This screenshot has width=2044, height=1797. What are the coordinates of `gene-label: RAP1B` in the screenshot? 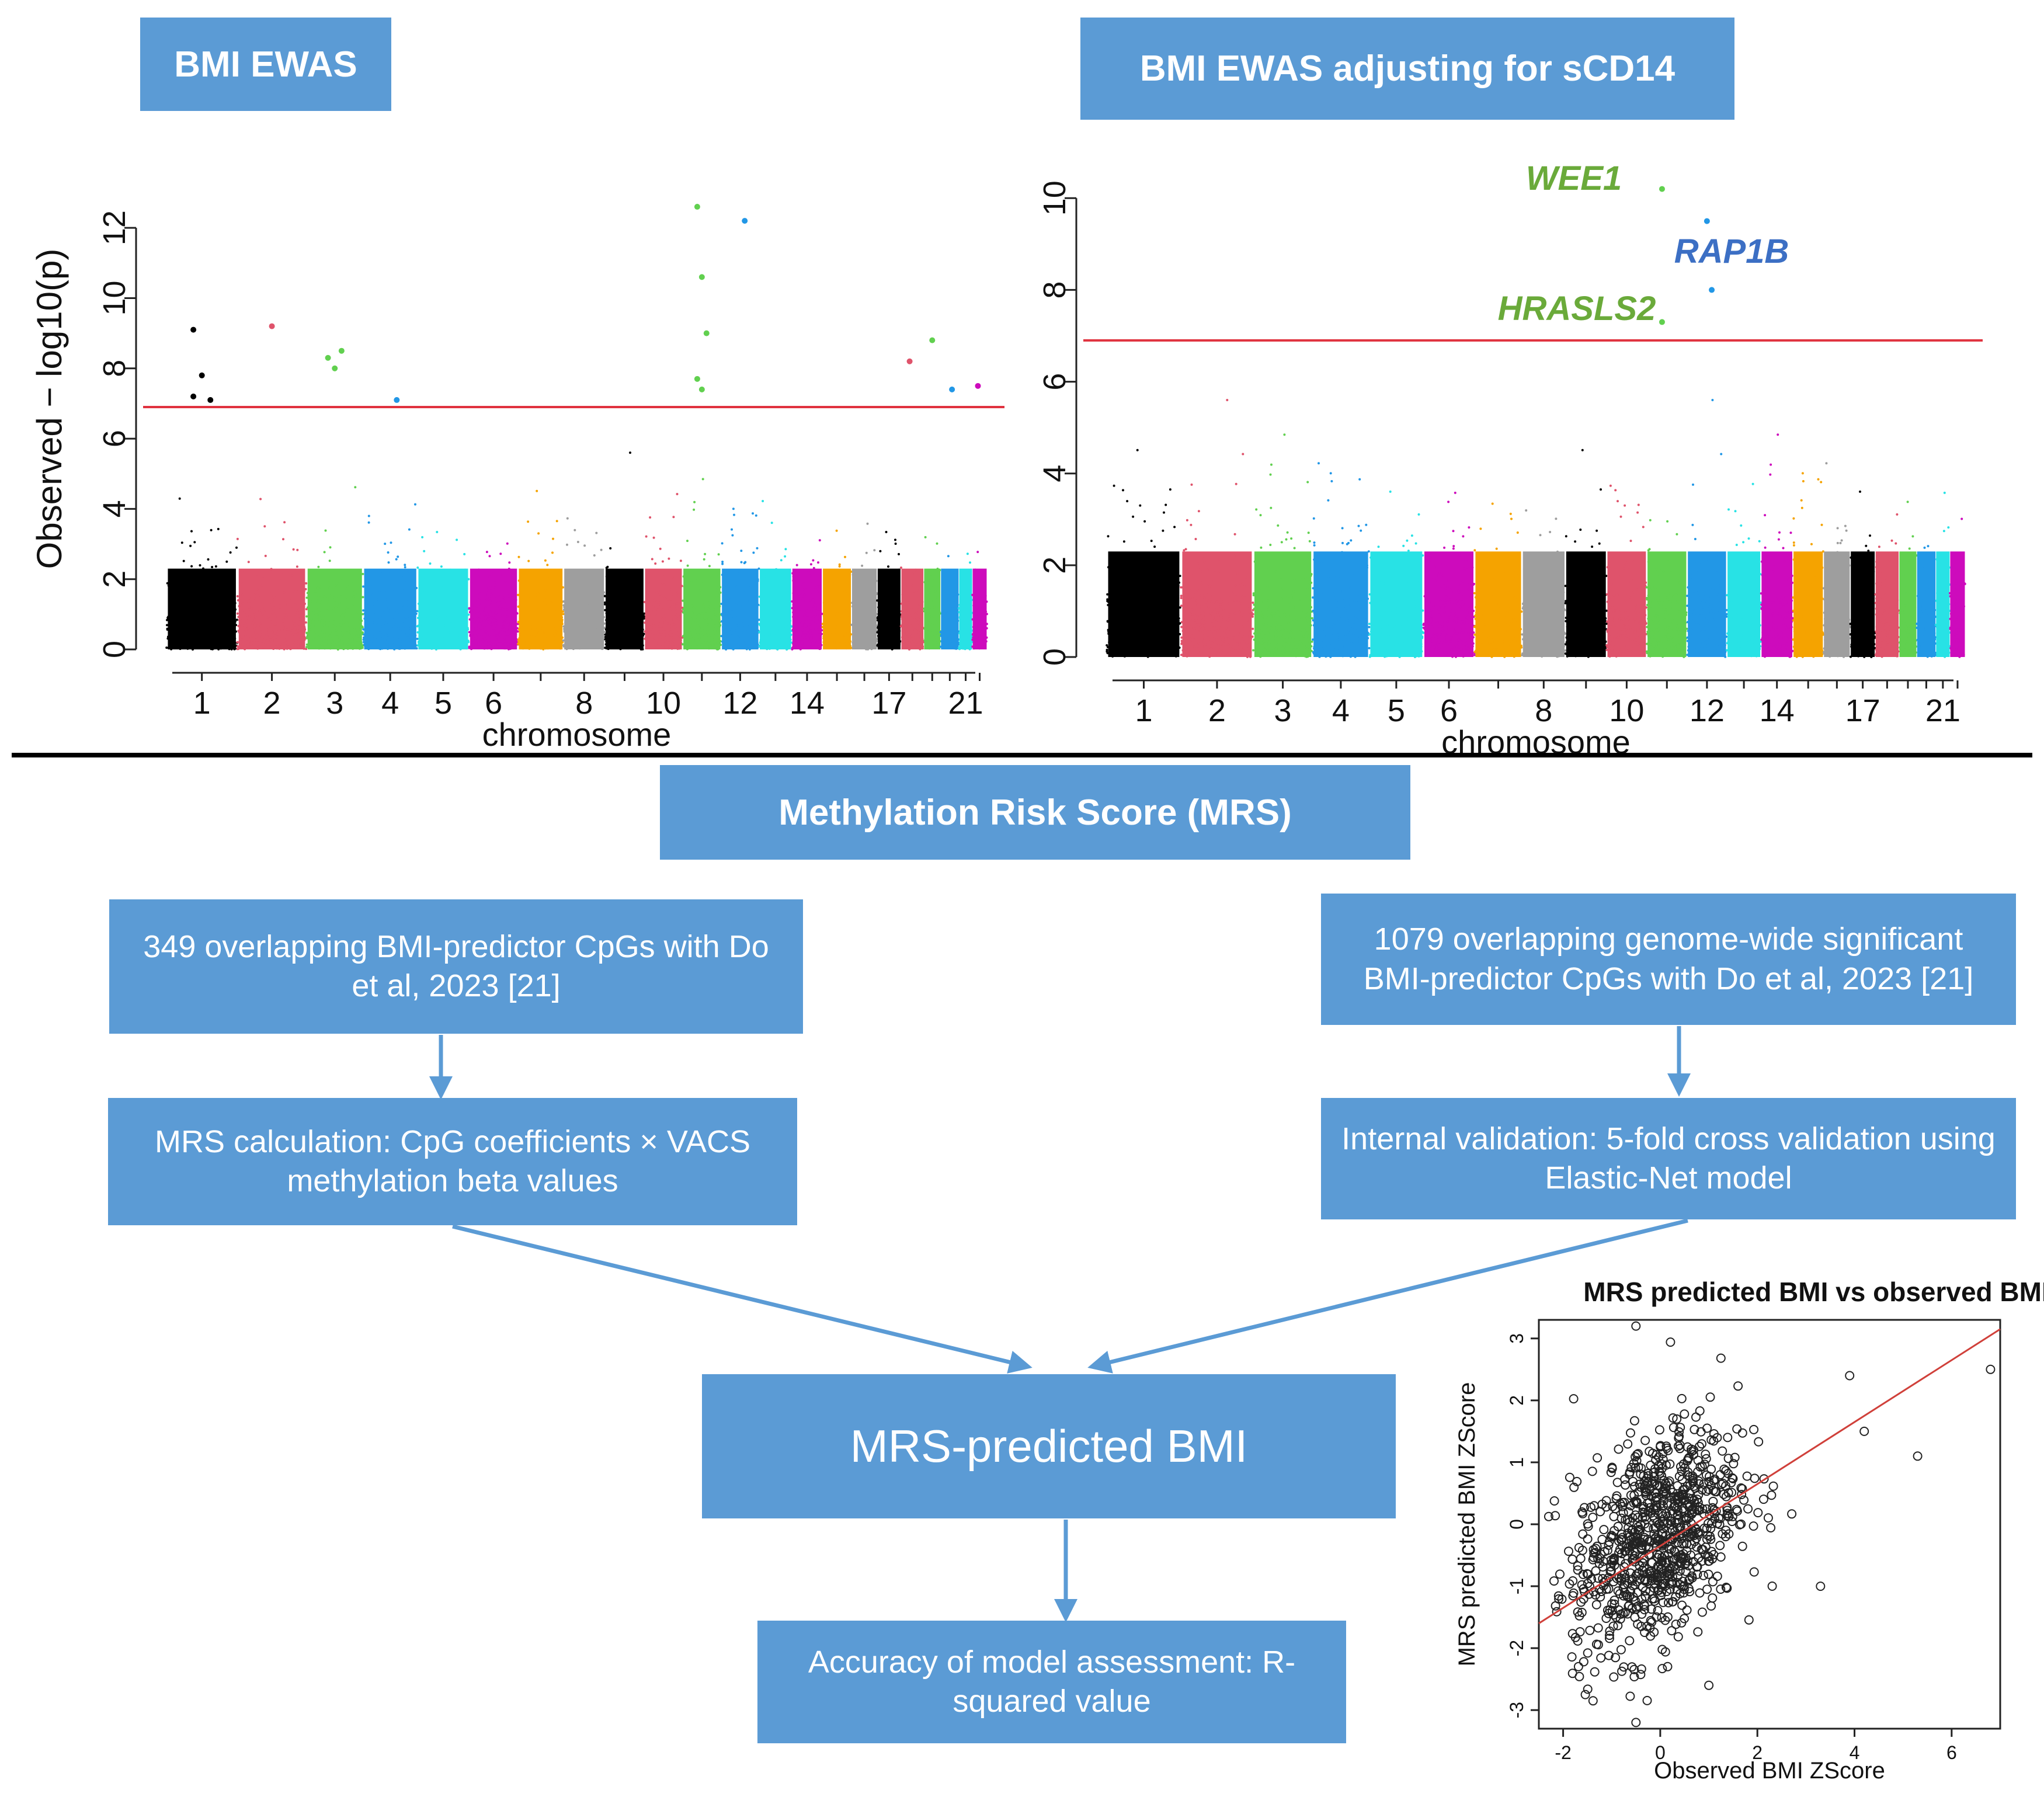 It's located at (1731, 251).